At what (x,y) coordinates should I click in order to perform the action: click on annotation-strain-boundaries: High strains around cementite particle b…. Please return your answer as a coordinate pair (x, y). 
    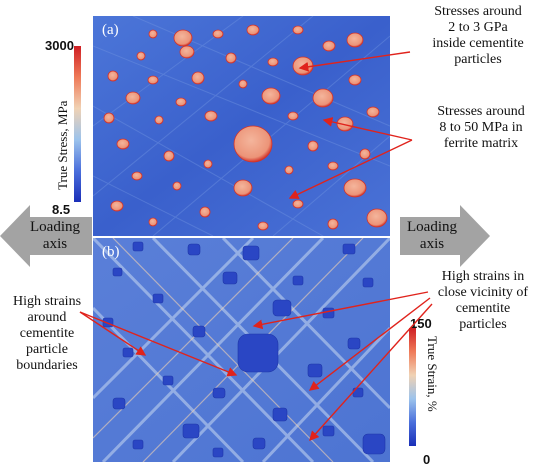
    Looking at the image, I should click on (47, 334).